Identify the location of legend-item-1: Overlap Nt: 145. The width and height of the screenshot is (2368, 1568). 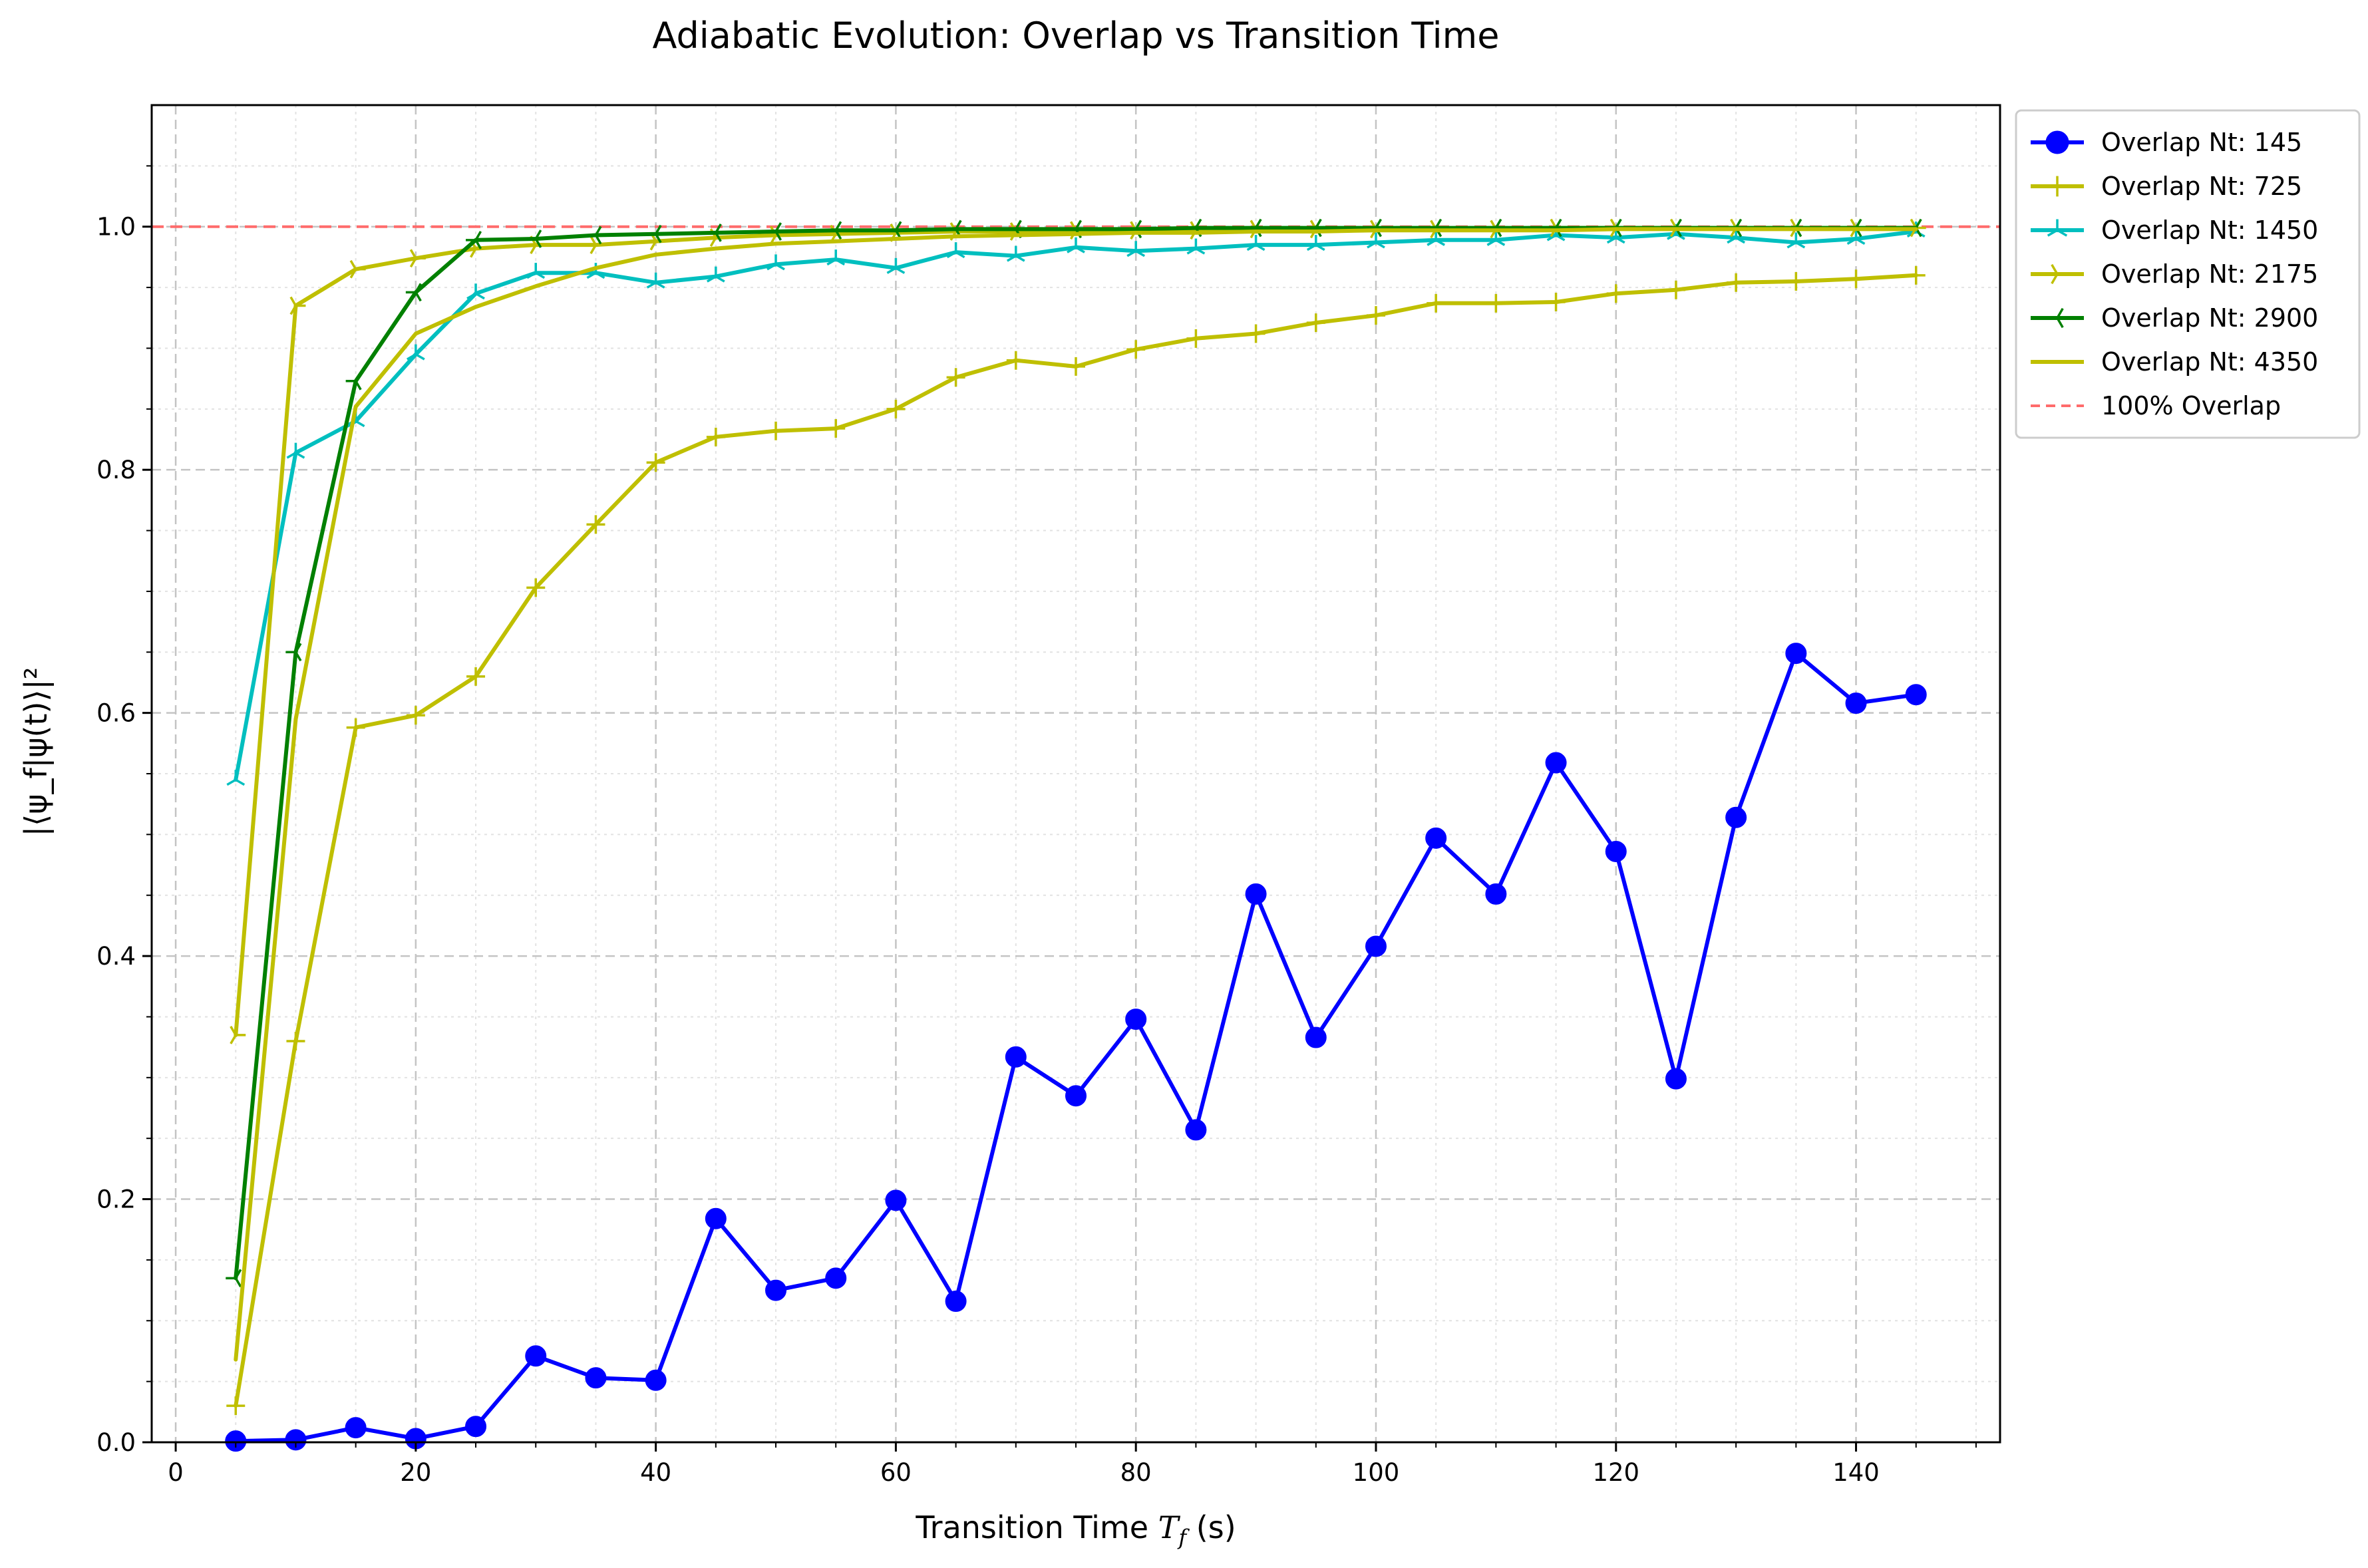
(2166, 142).